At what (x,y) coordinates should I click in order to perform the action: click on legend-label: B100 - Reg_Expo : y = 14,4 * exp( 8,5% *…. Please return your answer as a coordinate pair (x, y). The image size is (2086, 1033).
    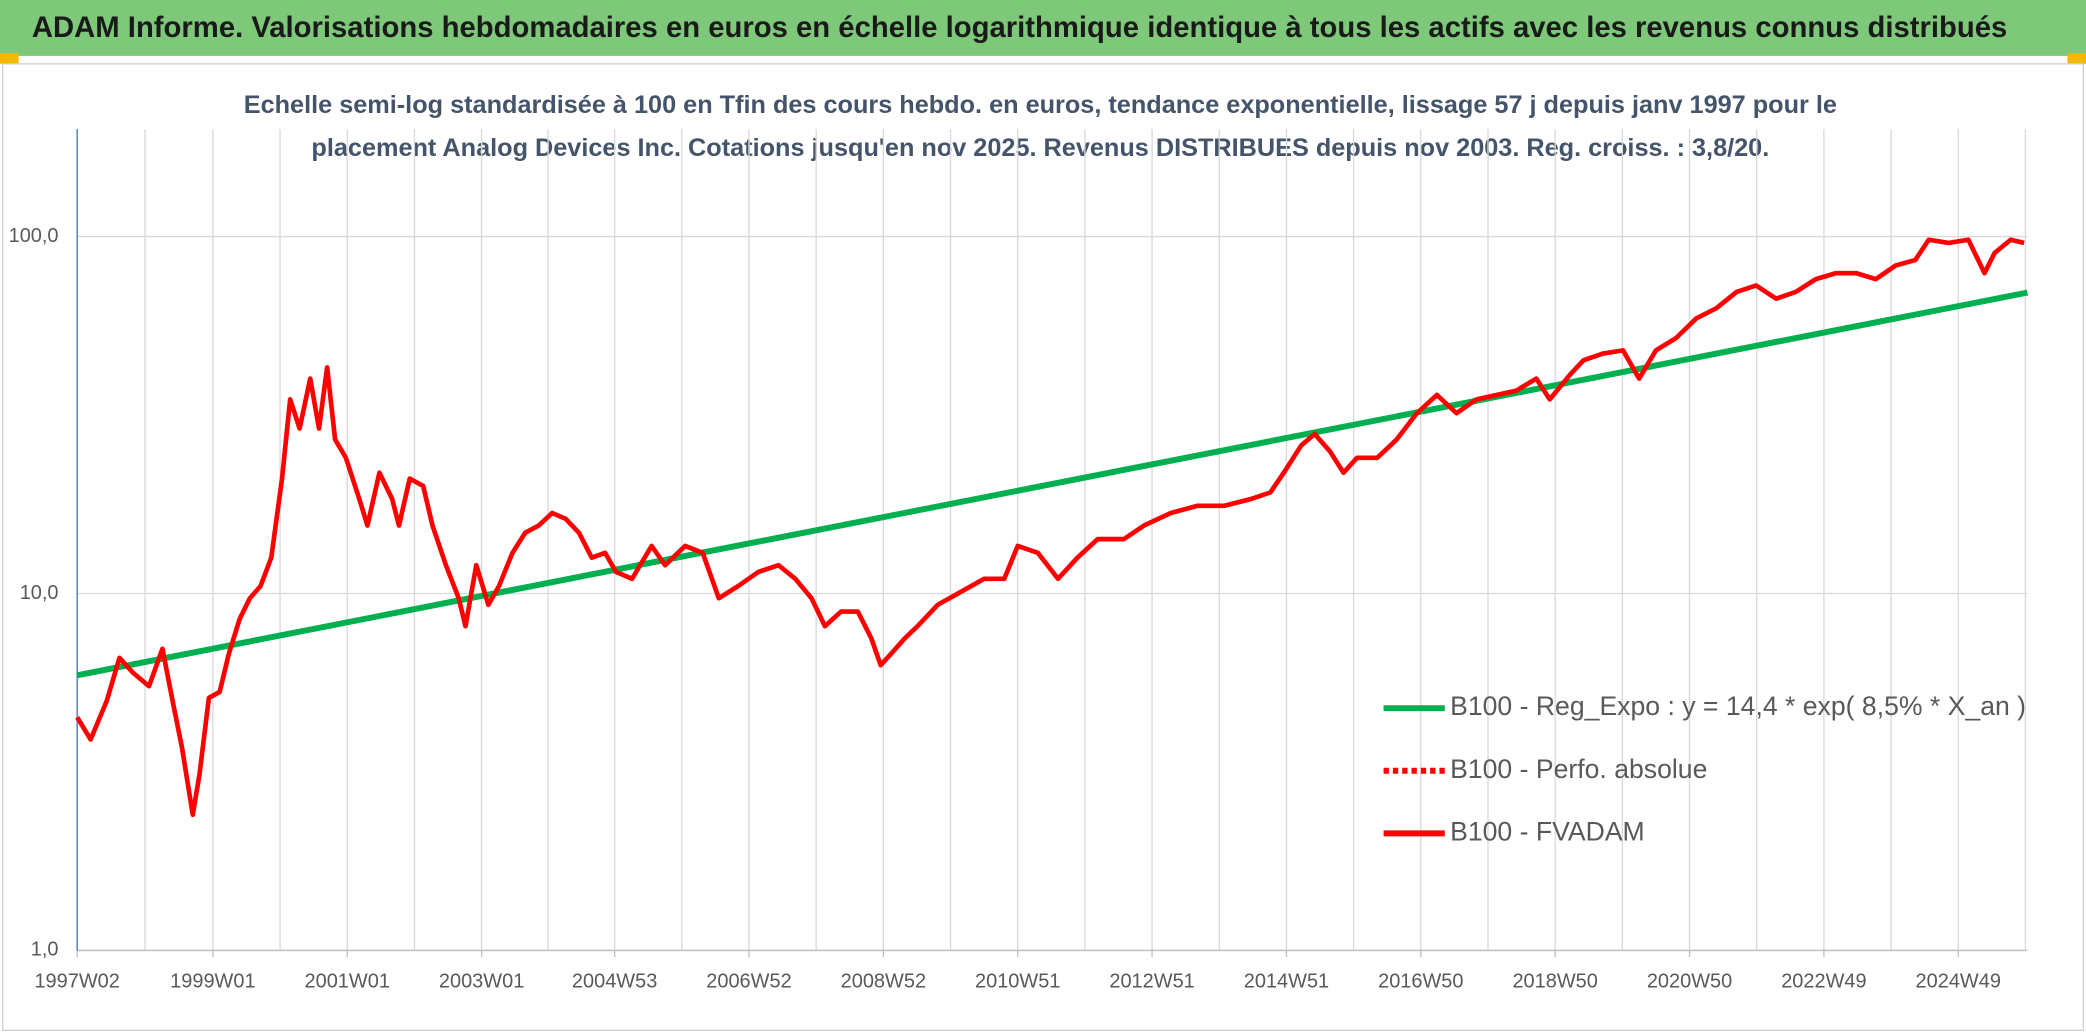
    Looking at the image, I should click on (1738, 706).